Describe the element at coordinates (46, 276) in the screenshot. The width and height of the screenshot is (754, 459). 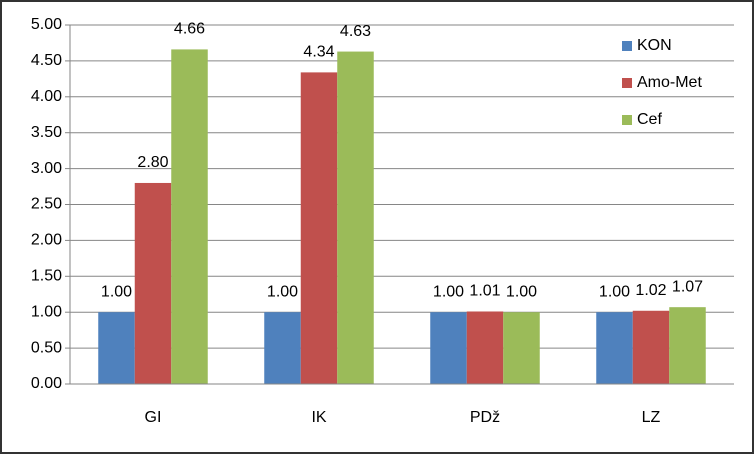
I see `y-tick-label: 1.50` at that location.